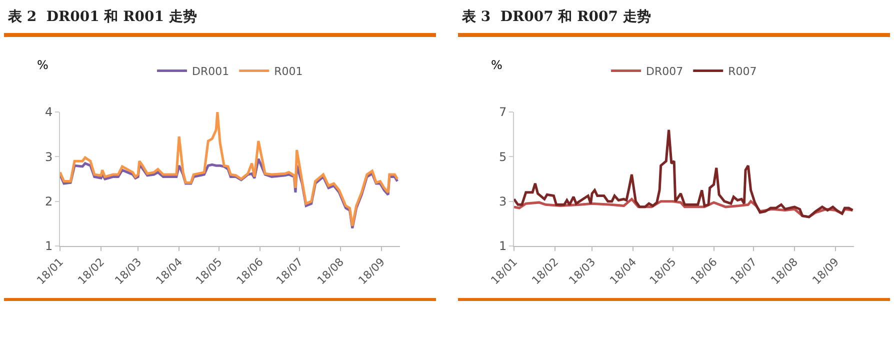 This screenshot has height=342, width=894. Describe the element at coordinates (665, 71) in the screenshot. I see `legend-label: DR007` at that location.